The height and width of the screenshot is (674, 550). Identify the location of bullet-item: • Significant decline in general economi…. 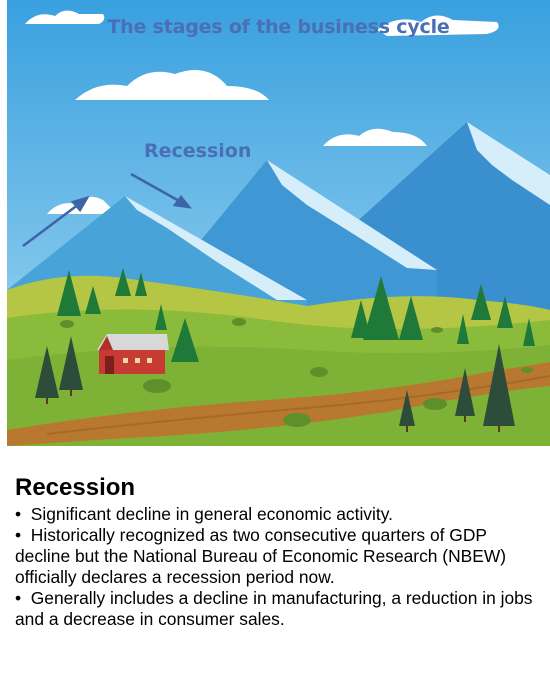
(277, 514).